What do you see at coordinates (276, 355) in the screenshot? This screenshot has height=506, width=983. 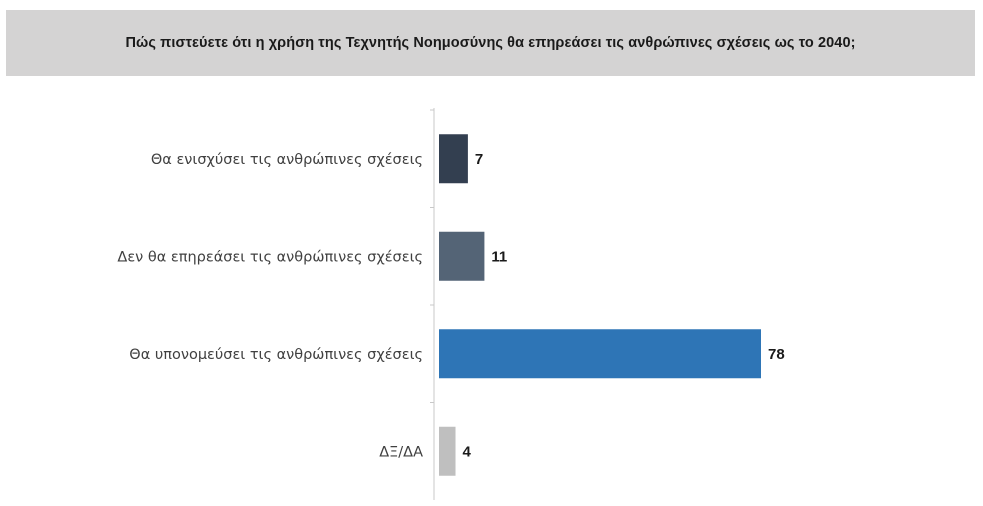 I see `category-label: Θα υπονομεύσει τις ανθρώπινες σχέσεις` at bounding box center [276, 355].